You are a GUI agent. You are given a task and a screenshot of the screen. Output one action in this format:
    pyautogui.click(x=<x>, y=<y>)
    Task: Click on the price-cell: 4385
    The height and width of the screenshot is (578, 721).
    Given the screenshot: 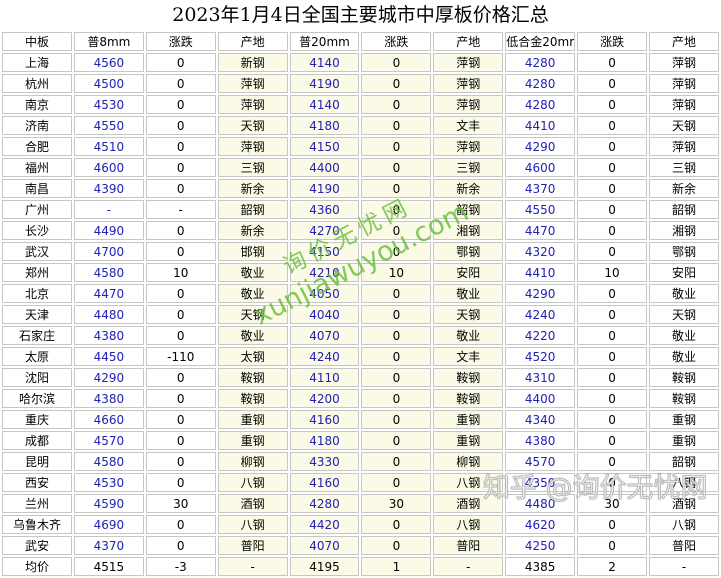 What is the action you would take?
    pyautogui.click(x=540, y=566)
    